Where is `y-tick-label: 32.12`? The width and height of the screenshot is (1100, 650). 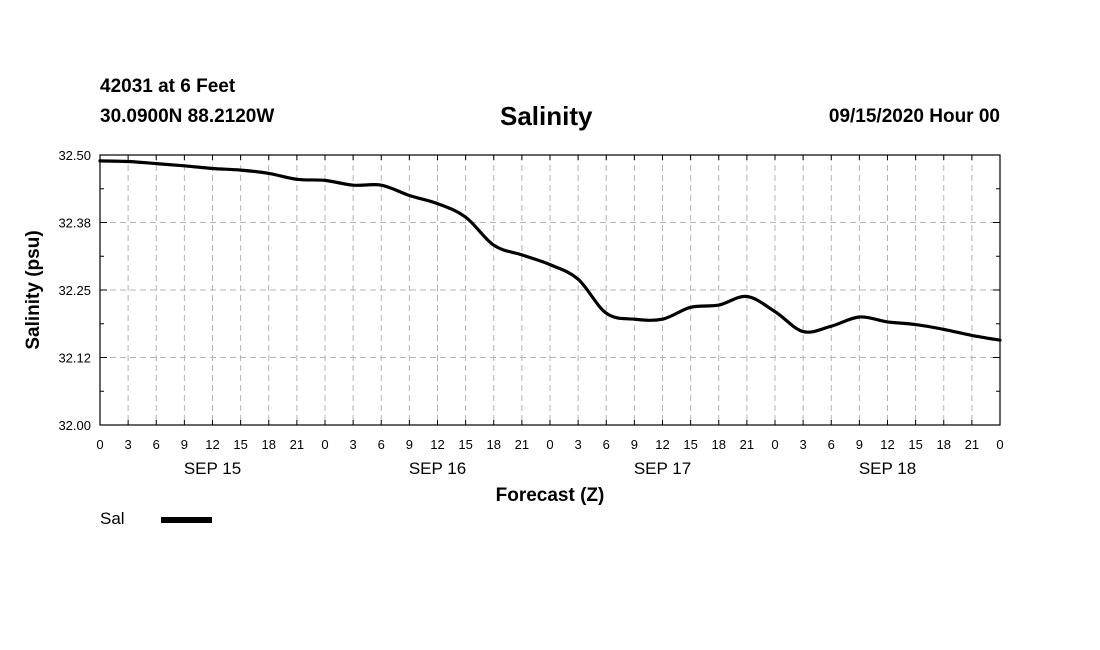
y-tick-label: 32.12 is located at coordinates (74, 358).